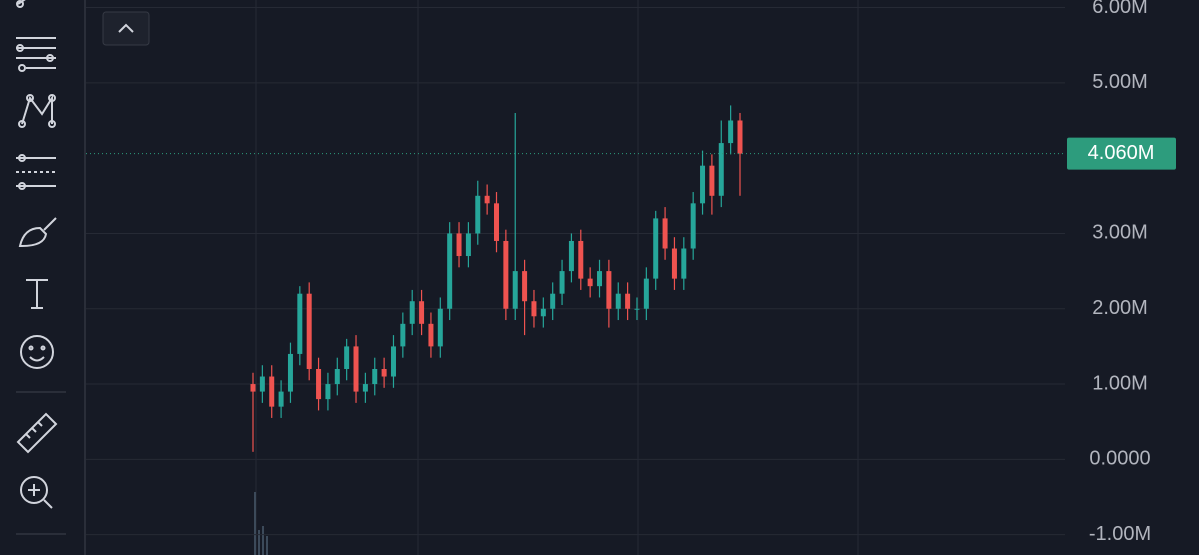 The width and height of the screenshot is (1199, 555). Describe the element at coordinates (126, 28) in the screenshot. I see `collapse-button` at that location.